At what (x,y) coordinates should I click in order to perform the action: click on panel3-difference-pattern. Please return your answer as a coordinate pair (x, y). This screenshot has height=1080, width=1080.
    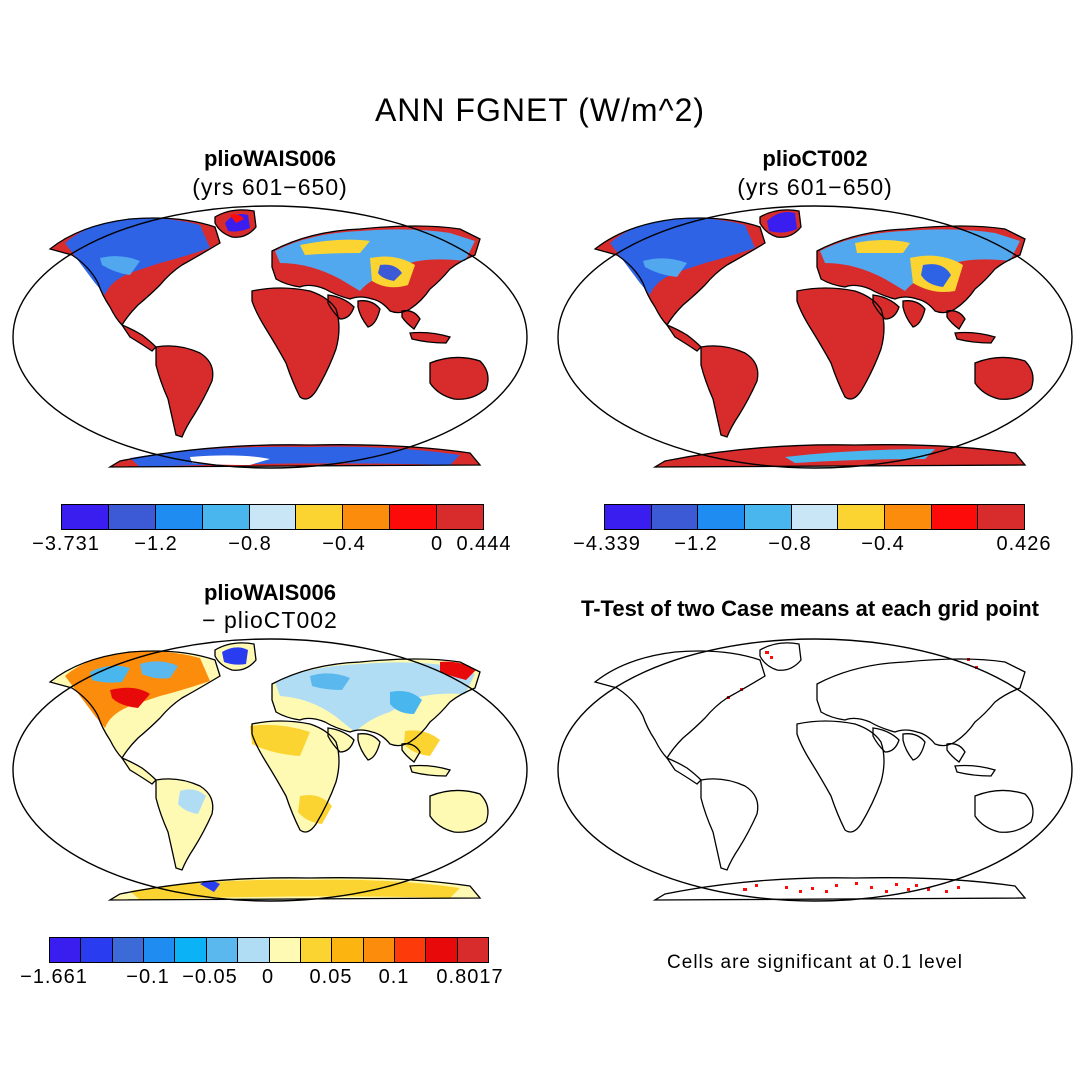
    Looking at the image, I should click on (270, 773).